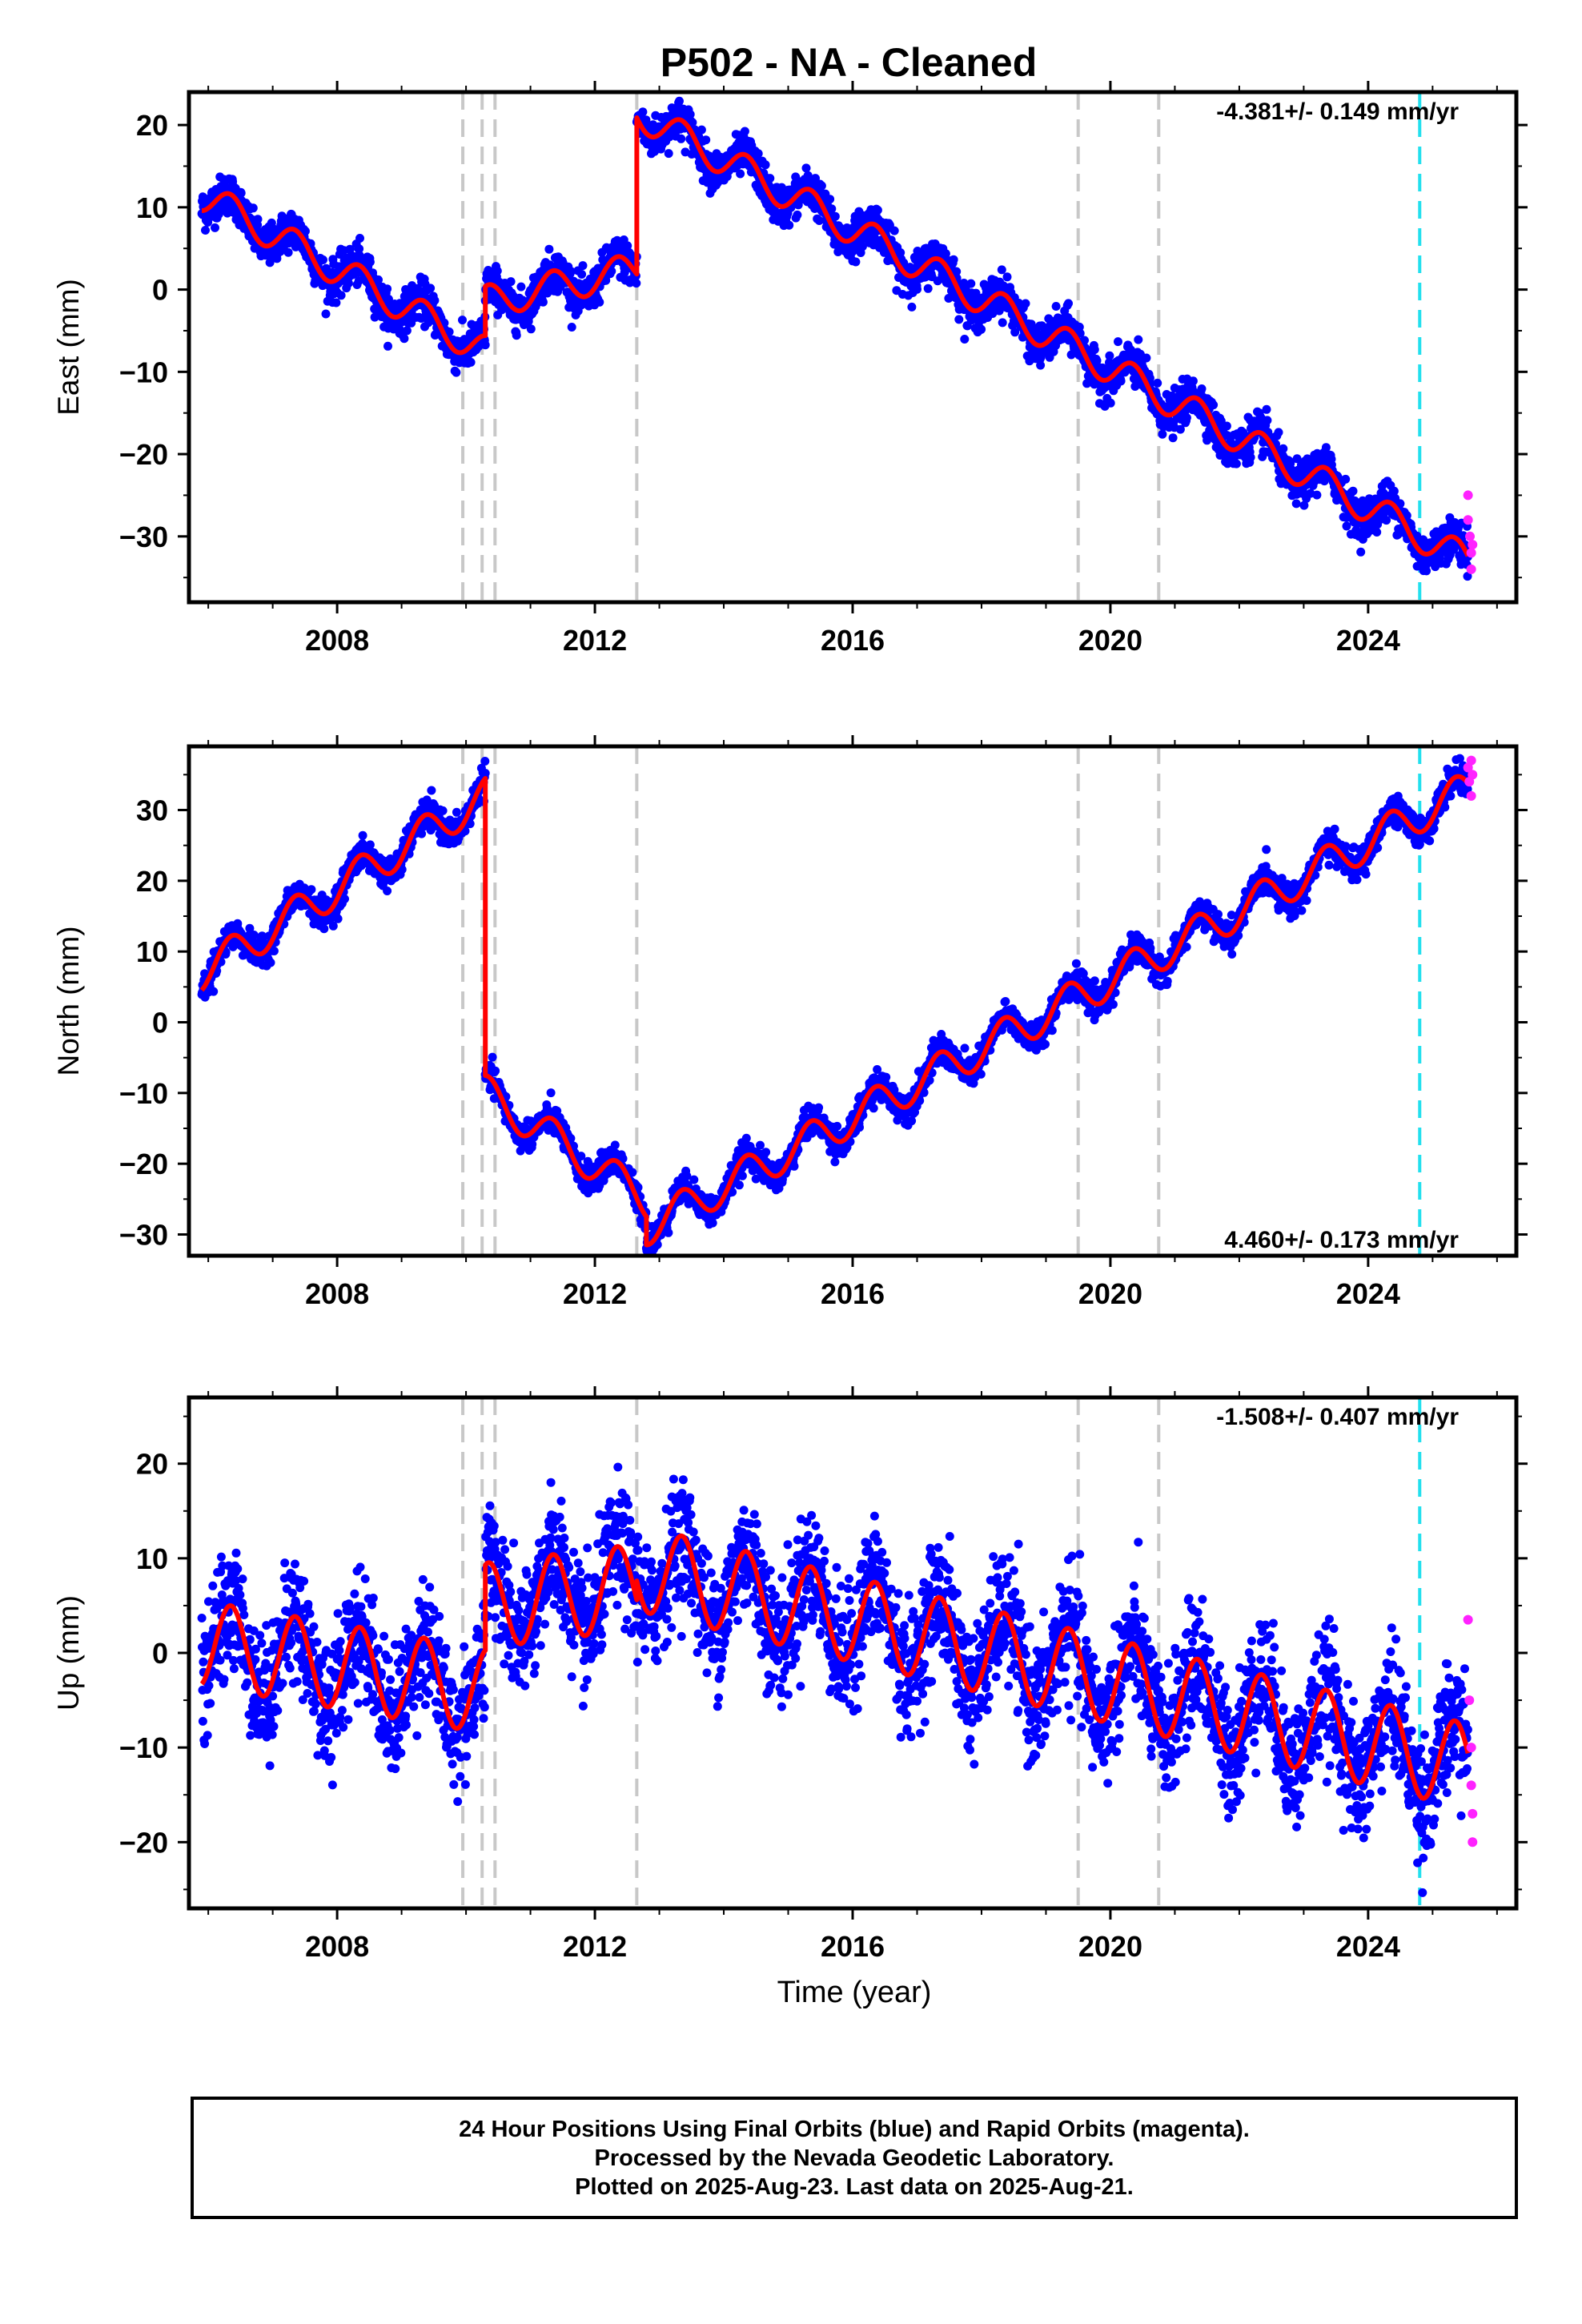  I want to click on velocity-label: -4.381+/- 0.149 mm/yr, so click(1337, 112).